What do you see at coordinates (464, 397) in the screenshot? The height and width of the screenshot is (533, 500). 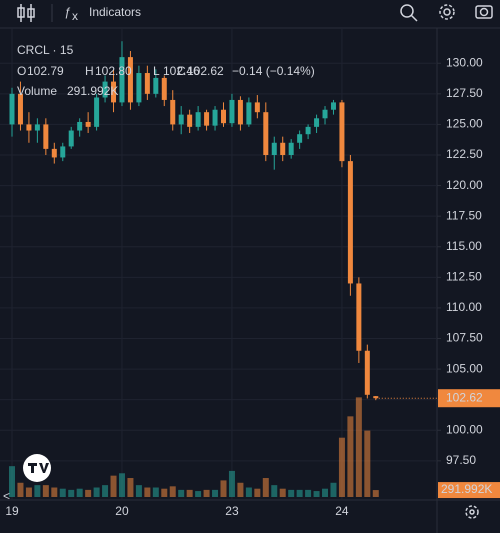 I see `price-tag-label: 102.62` at bounding box center [464, 397].